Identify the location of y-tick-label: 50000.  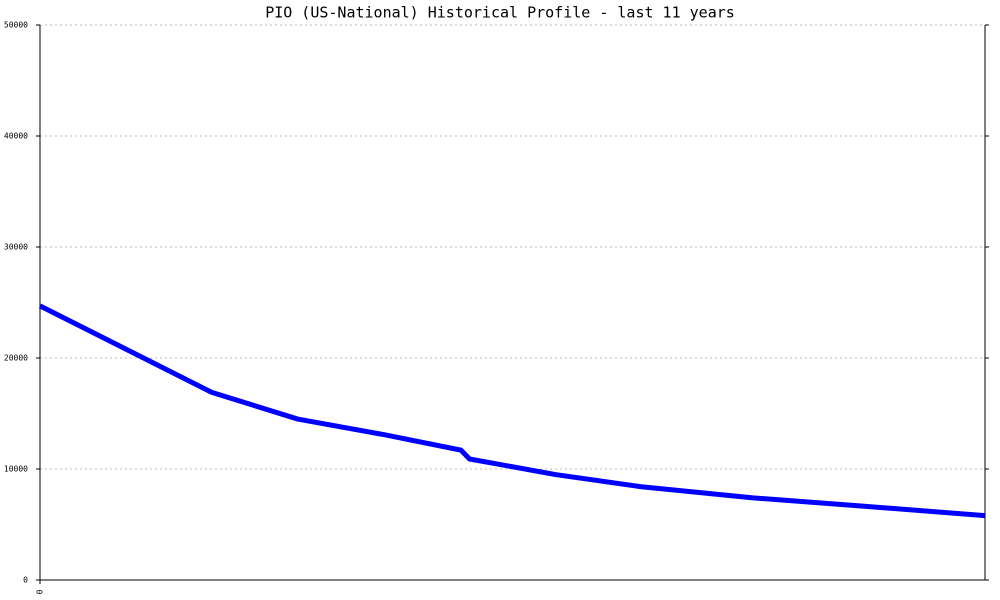
(16, 25).